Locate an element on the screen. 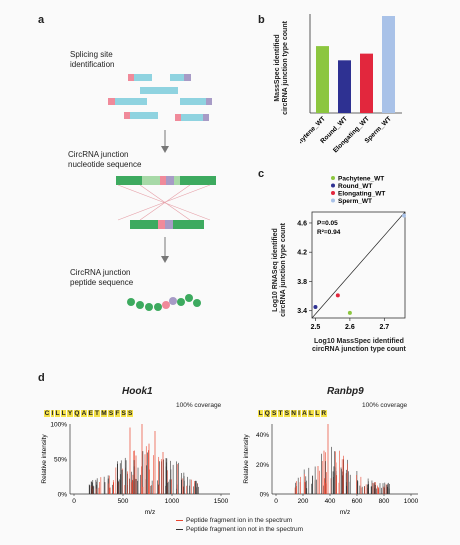  legend-item-out: Peptide fragment ion not in the spectrum is located at coordinates (239, 529).